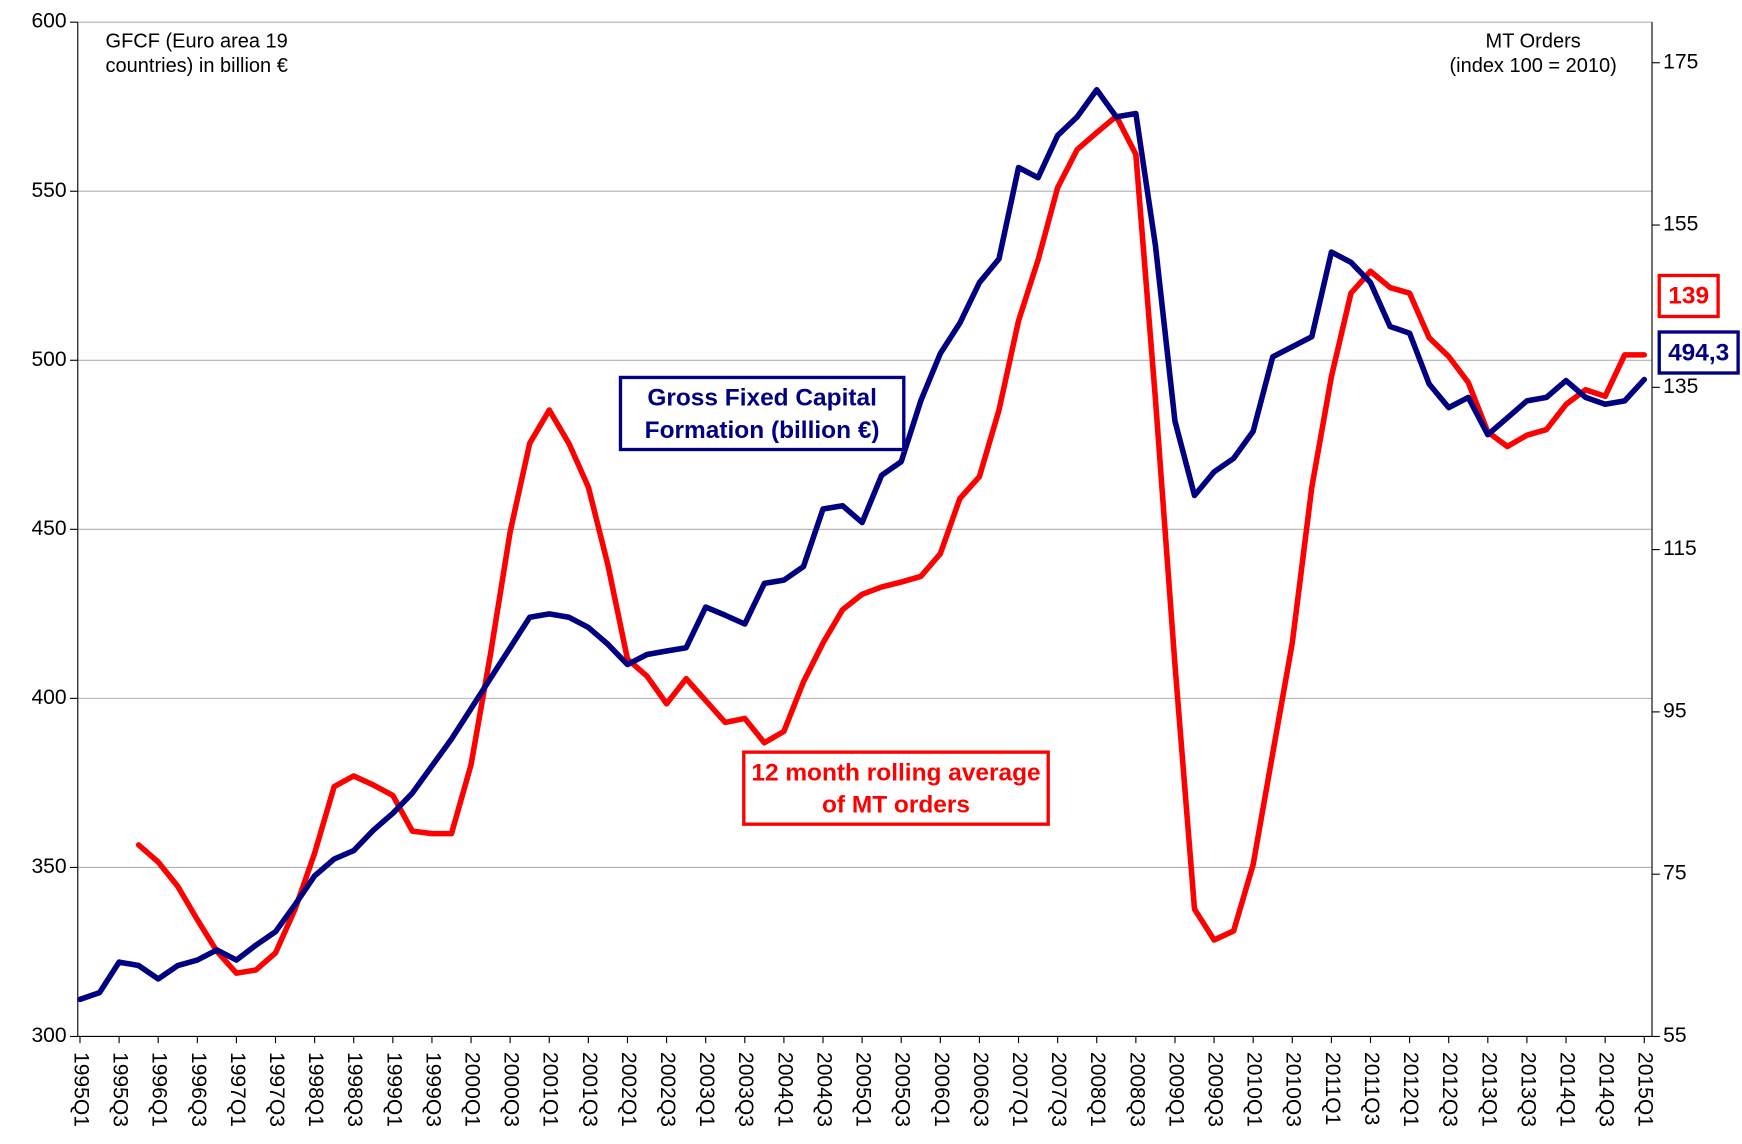 The image size is (1742, 1144). I want to click on x-tick-label: 1998Q3, so click(354, 1089).